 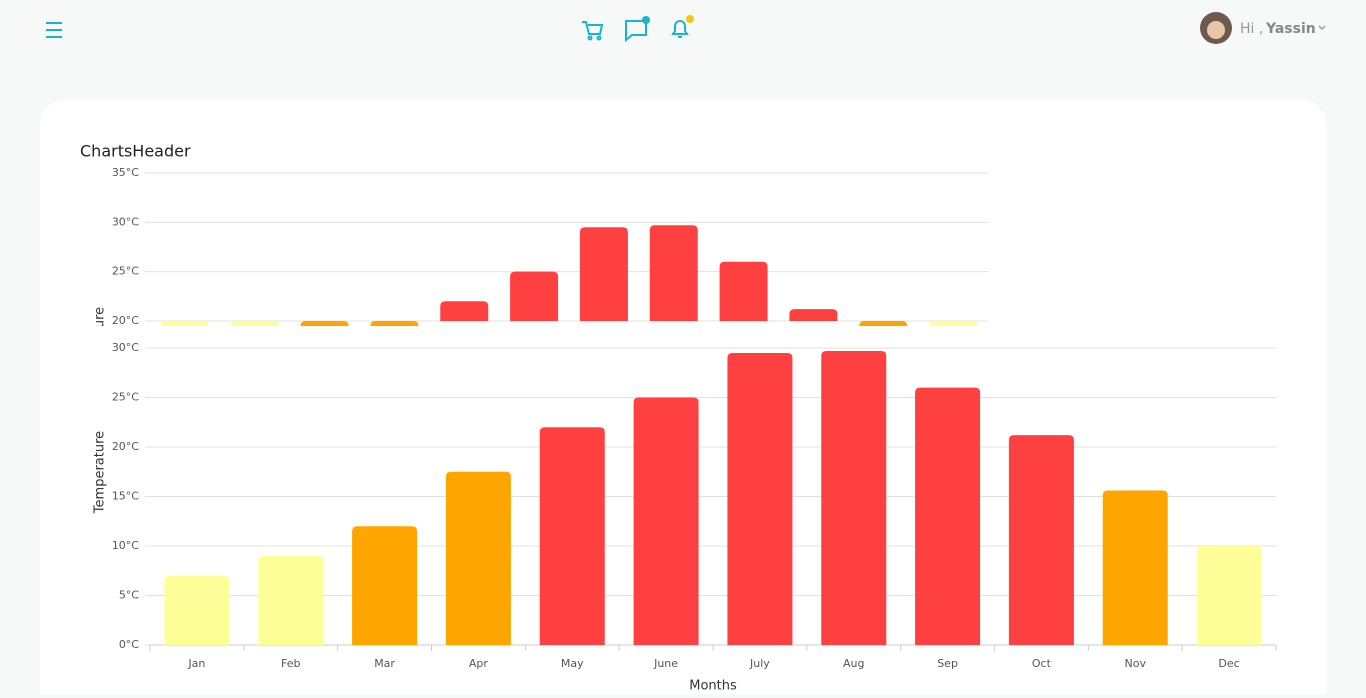 What do you see at coordinates (125, 496) in the screenshot?
I see `y-tick-label: 15°C` at bounding box center [125, 496].